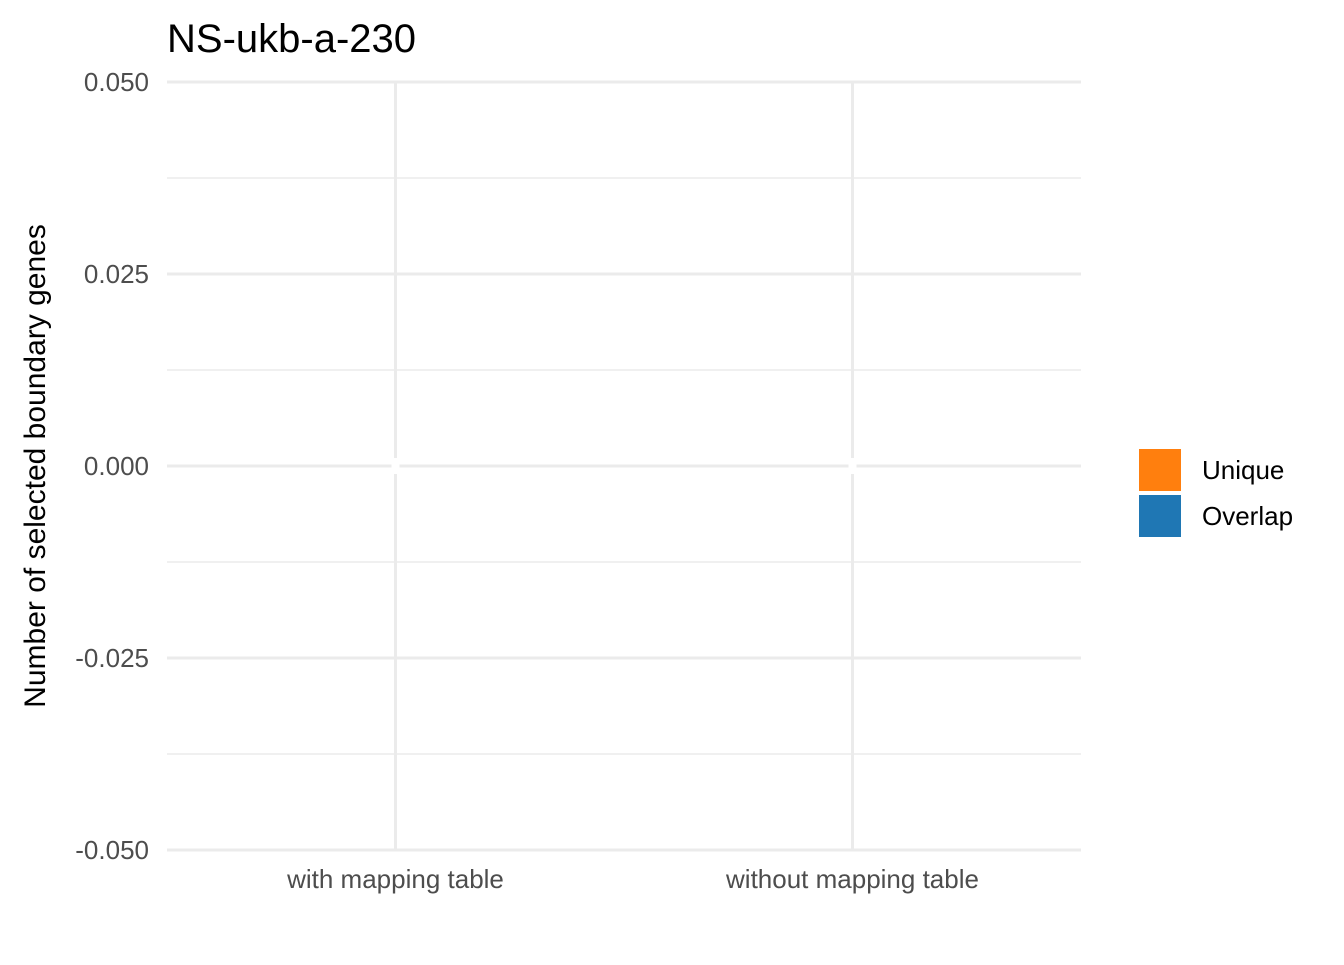 The height and width of the screenshot is (965, 1344). Describe the element at coordinates (1160, 470) in the screenshot. I see `legend-key-unique` at that location.